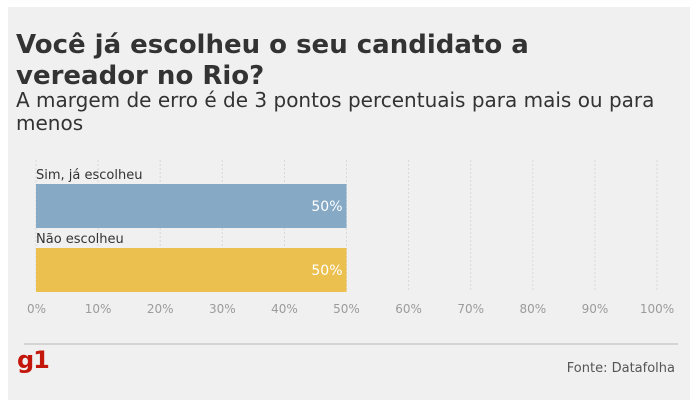 This screenshot has width=698, height=408. Describe the element at coordinates (408, 309) in the screenshot. I see `x-tick-label: 60%` at that location.